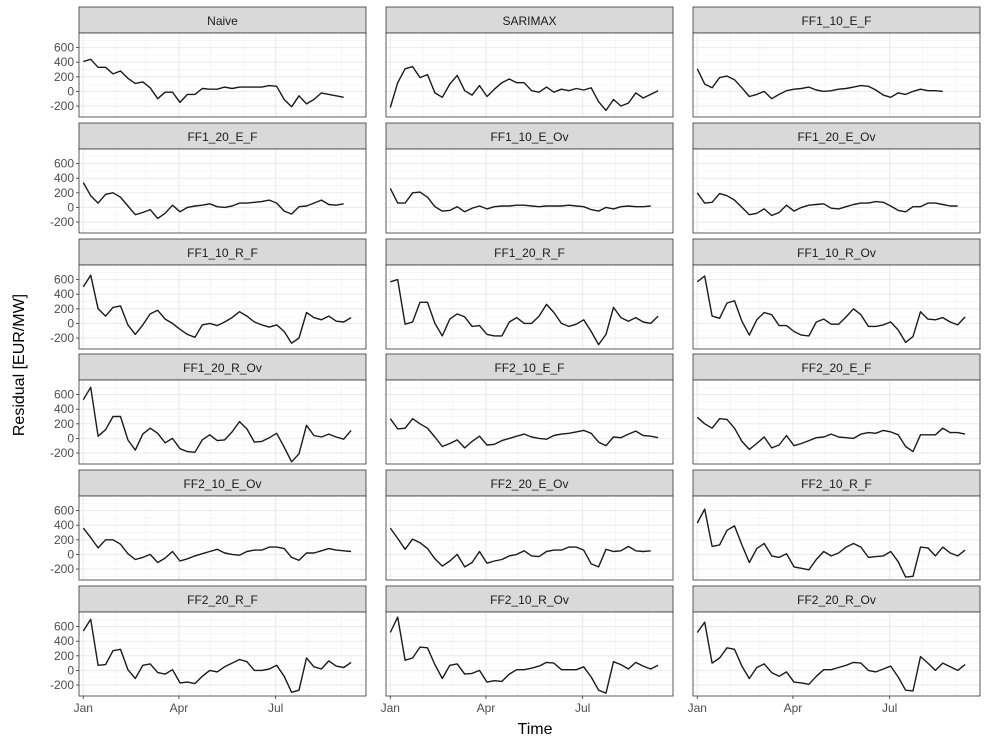 Image resolution: width=984 pixels, height=739 pixels. I want to click on strip-label: FF1_10_R_F, so click(222, 253).